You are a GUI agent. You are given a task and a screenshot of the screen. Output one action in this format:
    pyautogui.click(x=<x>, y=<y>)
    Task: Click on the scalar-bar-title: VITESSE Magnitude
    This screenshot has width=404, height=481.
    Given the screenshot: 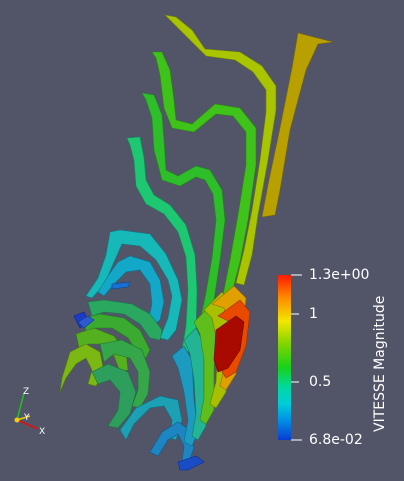 What is the action you would take?
    pyautogui.click(x=380, y=364)
    